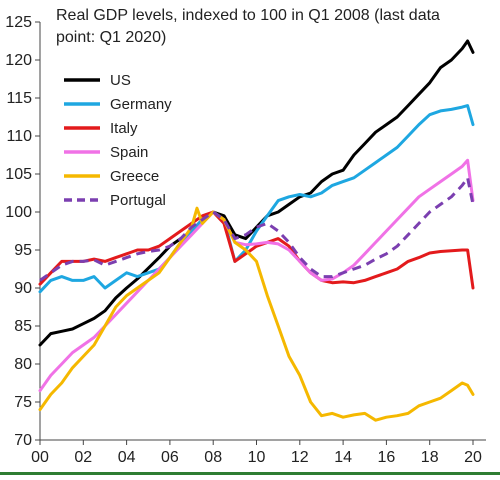 The width and height of the screenshot is (500, 480). I want to click on x-tick-label: 16, so click(387, 457).